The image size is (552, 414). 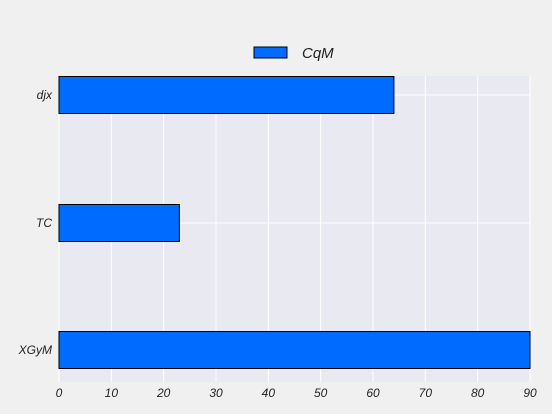 What do you see at coordinates (296, 393) in the screenshot?
I see `x-axis-ticks: 0 10 20 30 40 50 60 70 80 90` at bounding box center [296, 393].